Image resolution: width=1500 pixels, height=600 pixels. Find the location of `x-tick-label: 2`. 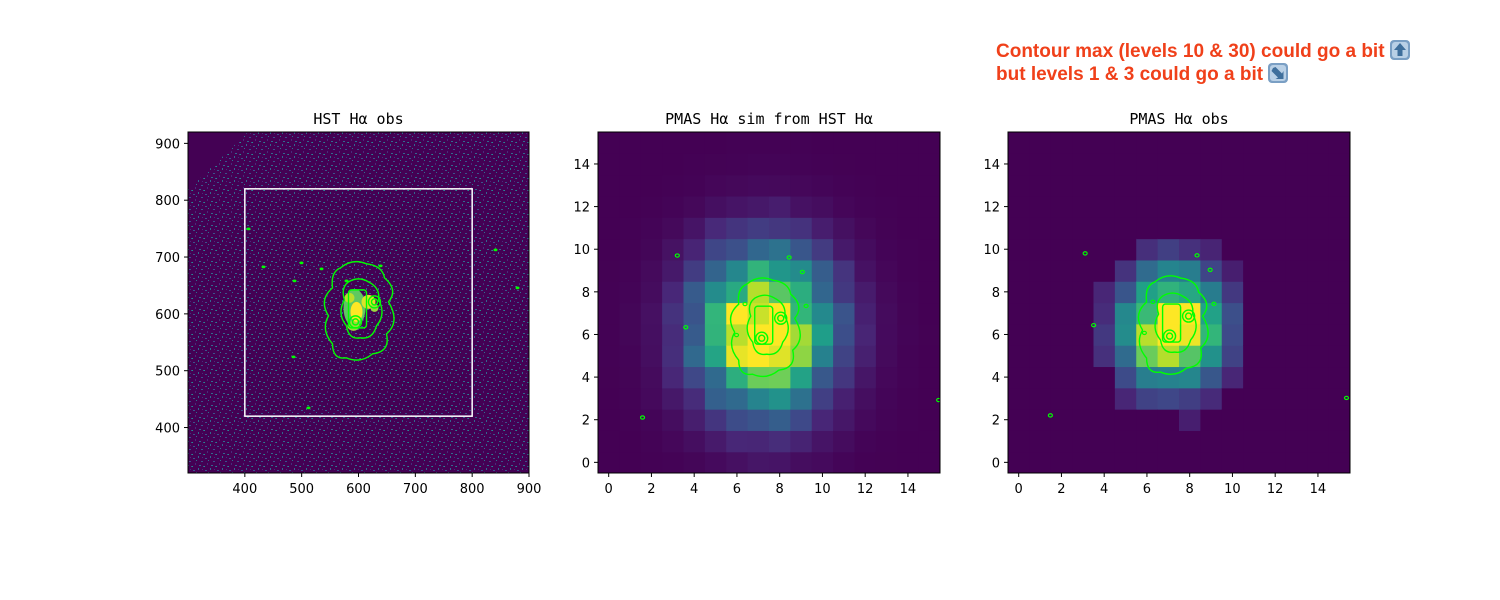

x-tick-label: 2 is located at coordinates (651, 489).